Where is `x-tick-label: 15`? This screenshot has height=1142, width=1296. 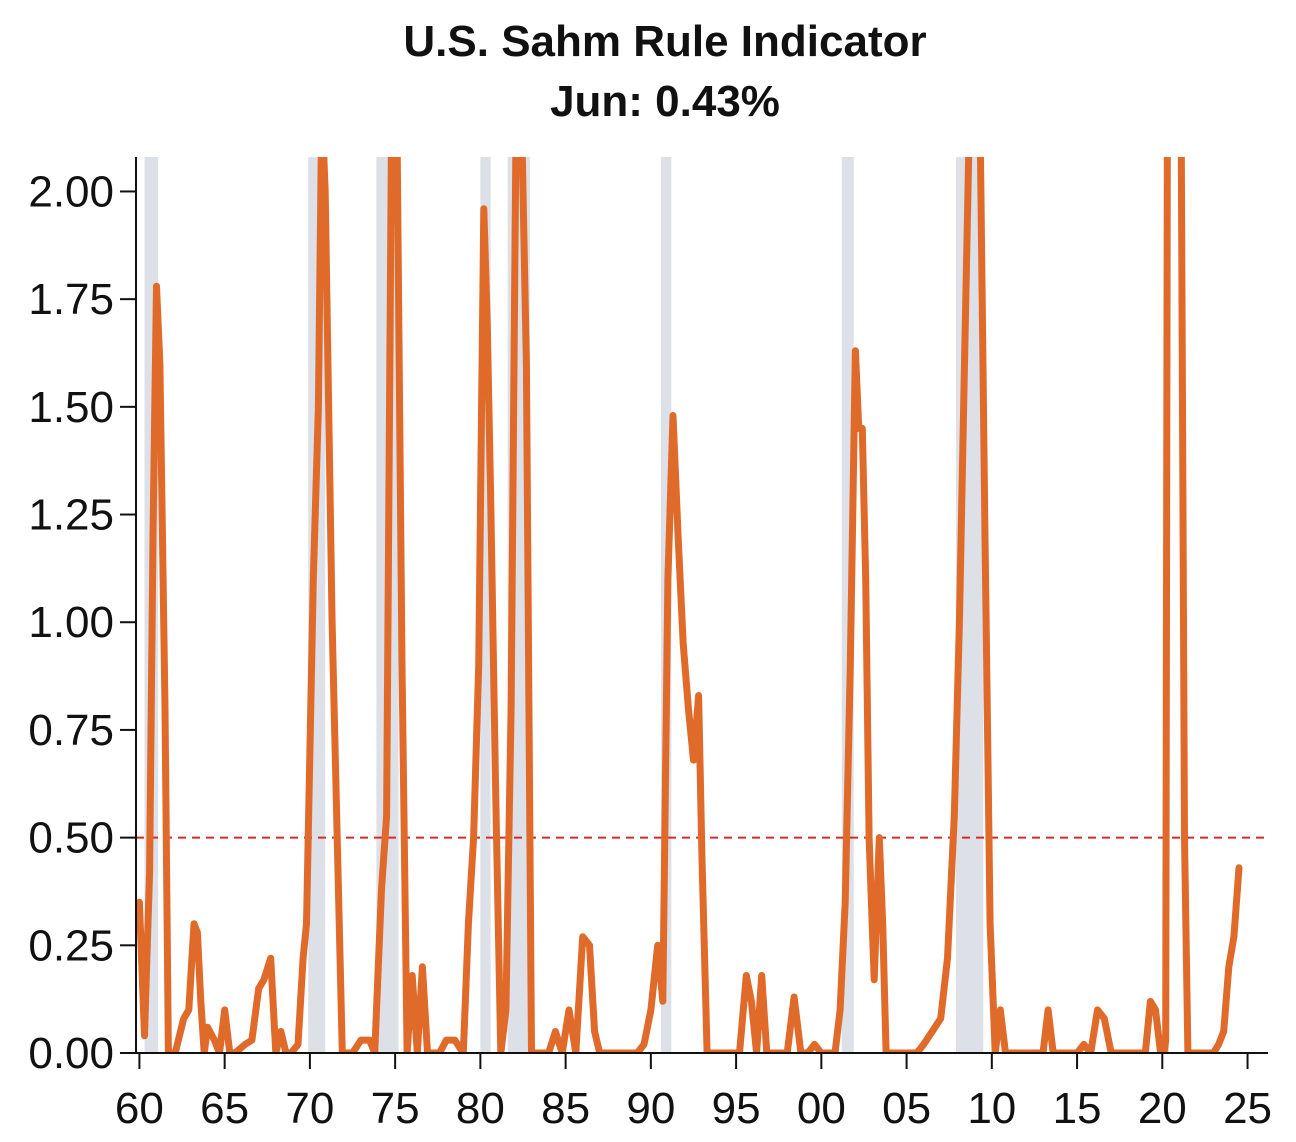
x-tick-label: 15 is located at coordinates (1077, 1108).